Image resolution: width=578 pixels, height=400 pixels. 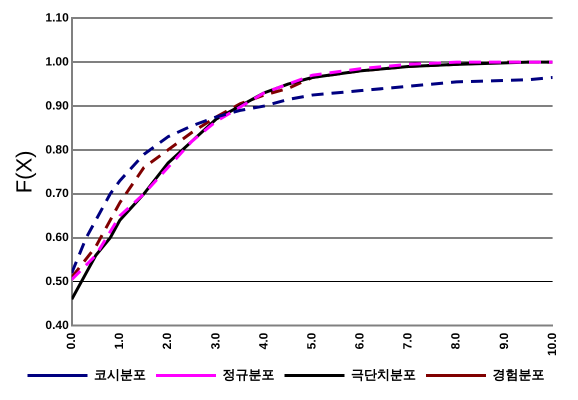 What do you see at coordinates (57, 325) in the screenshot?
I see `y-tick-label: 0.40` at bounding box center [57, 325].